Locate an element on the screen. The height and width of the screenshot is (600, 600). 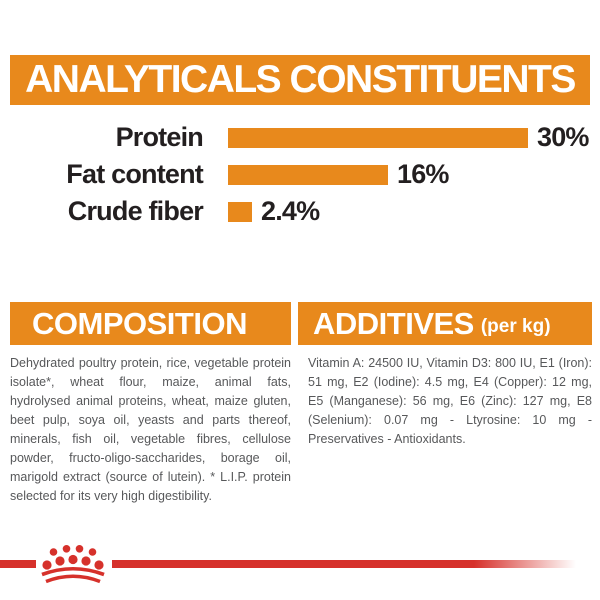
protein-bar-value: 30% is located at coordinates (563, 137).